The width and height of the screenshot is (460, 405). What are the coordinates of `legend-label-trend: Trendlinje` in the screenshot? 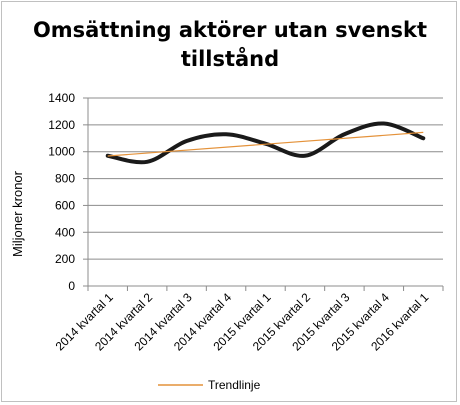 It's located at (234, 385).